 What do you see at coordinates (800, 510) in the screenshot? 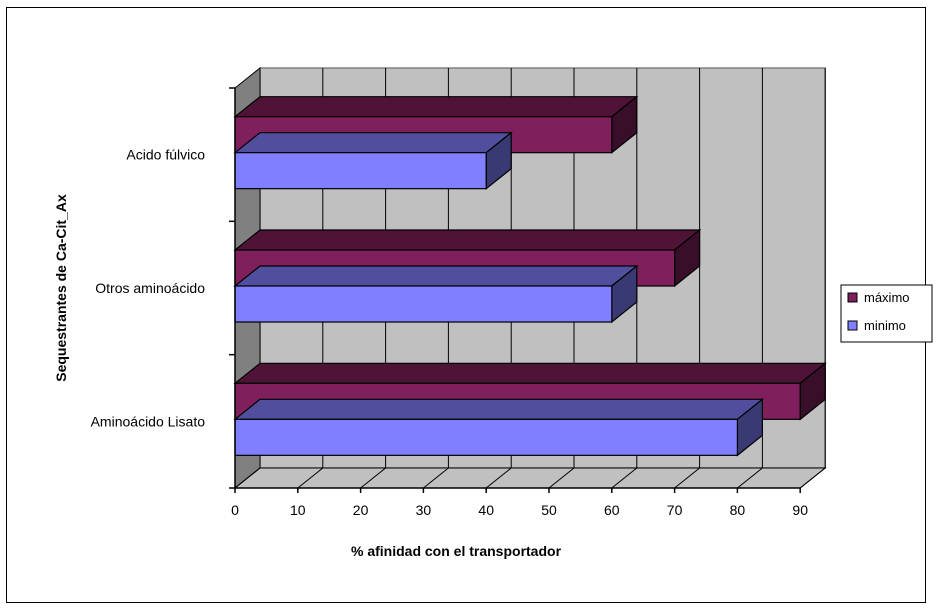
I see `x-tick-label: 90` at bounding box center [800, 510].